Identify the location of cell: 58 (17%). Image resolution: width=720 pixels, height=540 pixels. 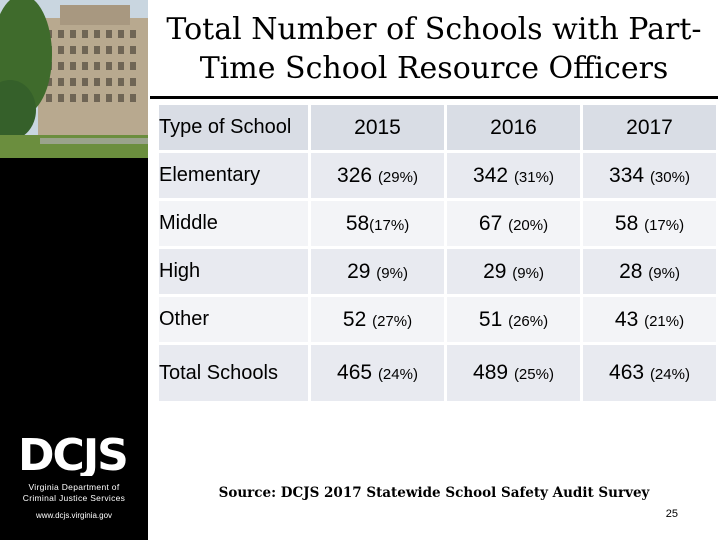
(649, 223).